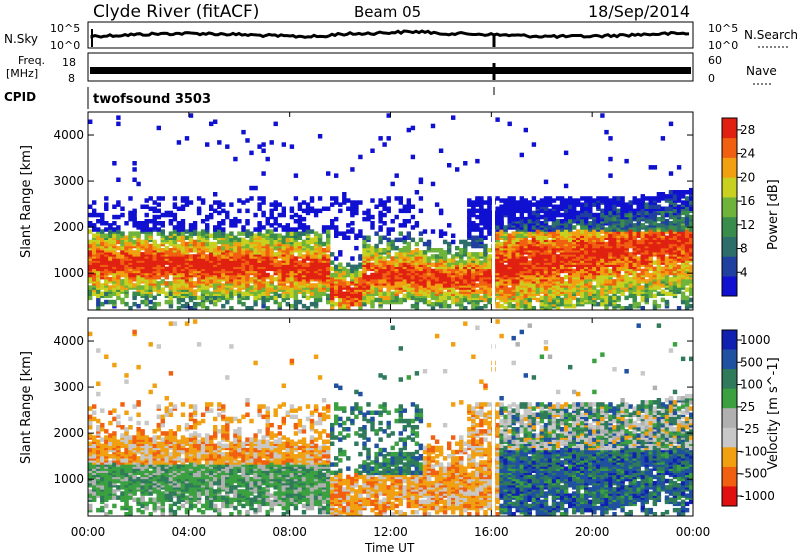 The width and height of the screenshot is (800, 554). Describe the element at coordinates (771, 35) in the screenshot. I see `nsearch-label: N.Search` at that location.